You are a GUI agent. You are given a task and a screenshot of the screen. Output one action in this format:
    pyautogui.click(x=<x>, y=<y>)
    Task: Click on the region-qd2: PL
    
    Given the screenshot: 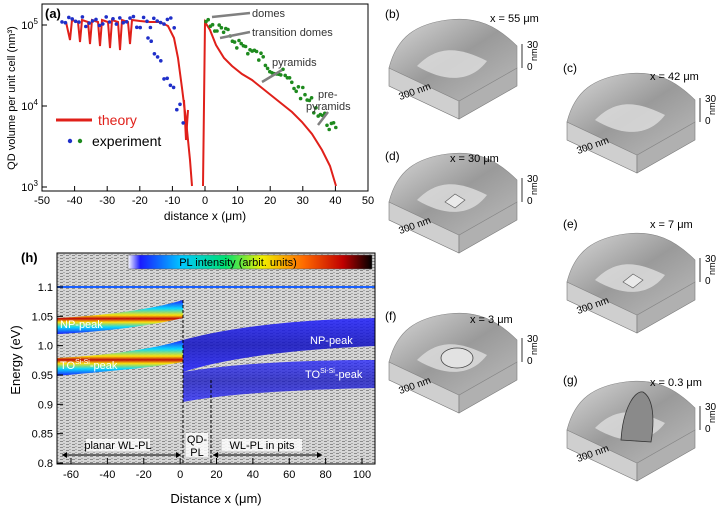 What is the action you would take?
    pyautogui.click(x=196, y=453)
    